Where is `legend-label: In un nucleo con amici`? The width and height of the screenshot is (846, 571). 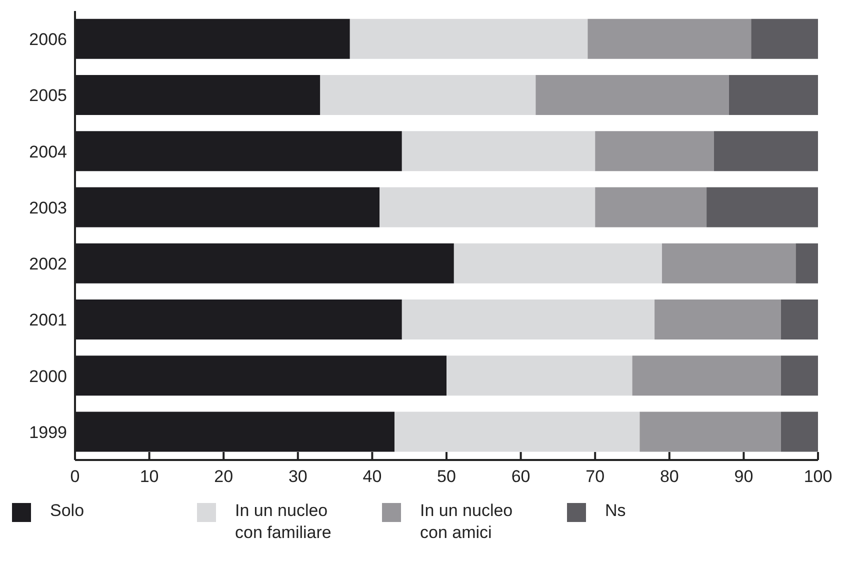
legend-label: In un nucleo con amici is located at coordinates (467, 522).